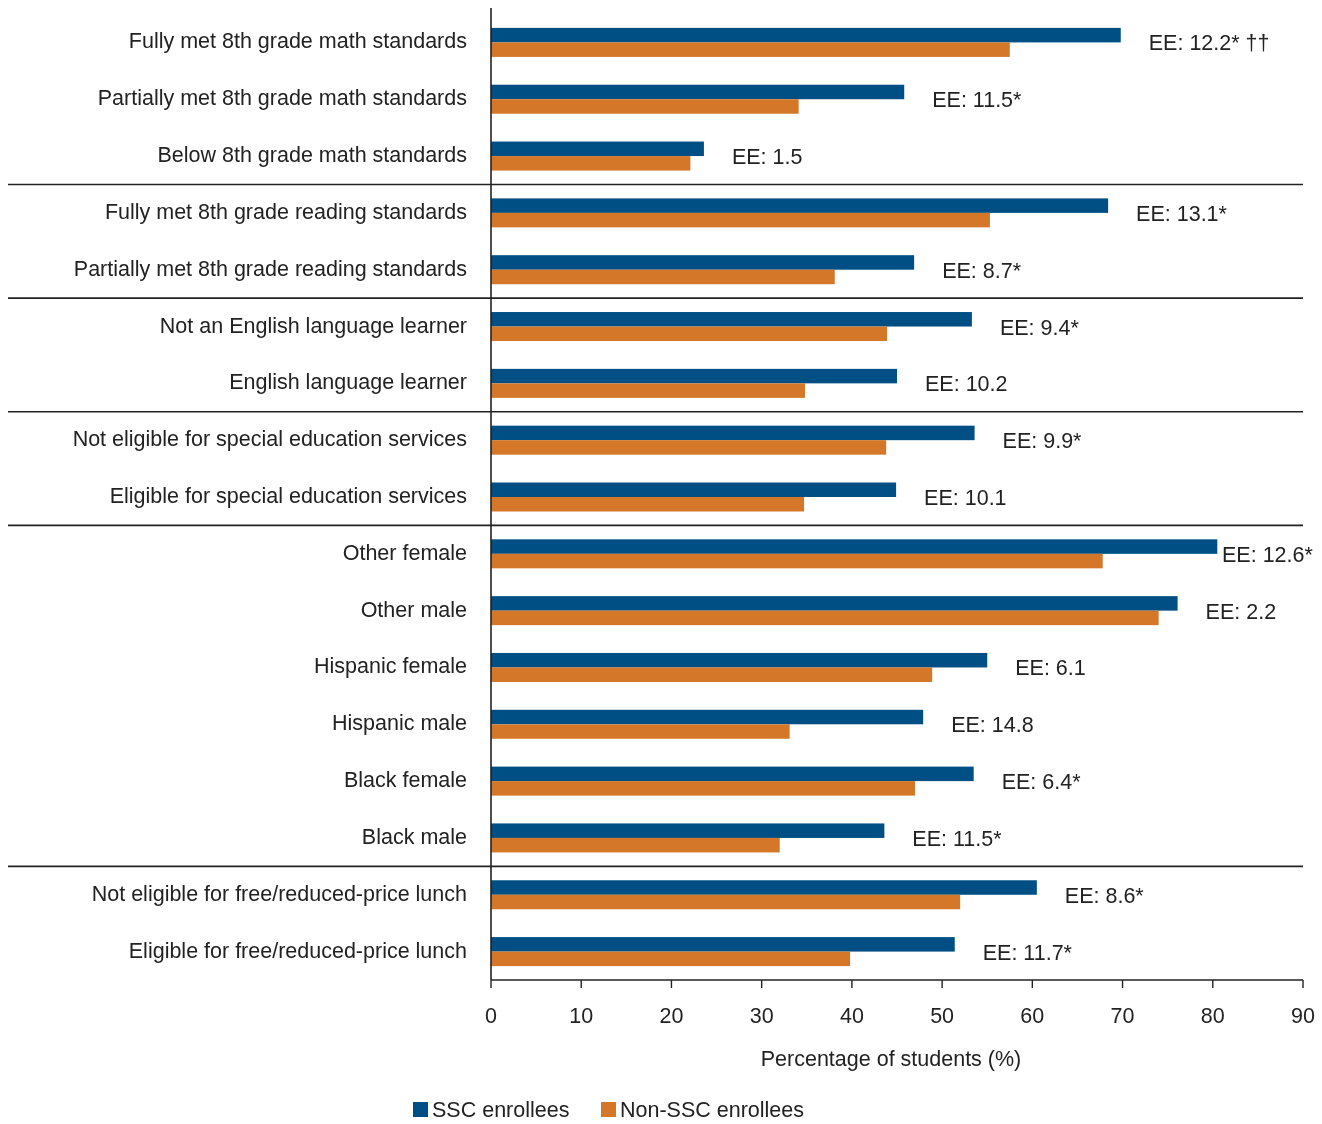  What do you see at coordinates (414, 836) in the screenshot?
I see `y-tick-label: Black male` at bounding box center [414, 836].